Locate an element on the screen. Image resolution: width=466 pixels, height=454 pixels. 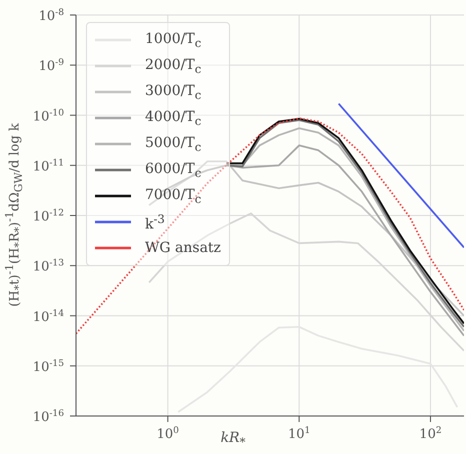
legend-label: 7000/T$_{c}$ is located at coordinates (173, 196).